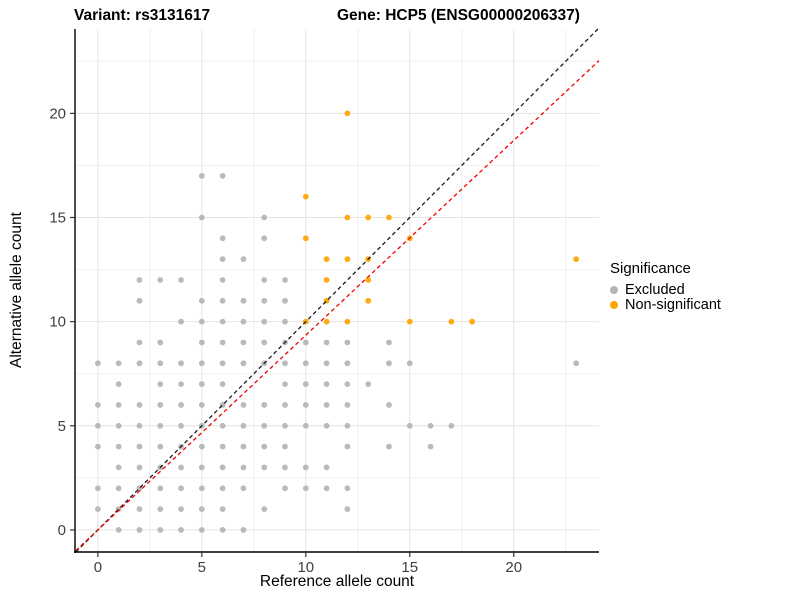 This screenshot has height=600, width=800. I want to click on legend-item-non-significant: Non-significant, so click(665, 304).